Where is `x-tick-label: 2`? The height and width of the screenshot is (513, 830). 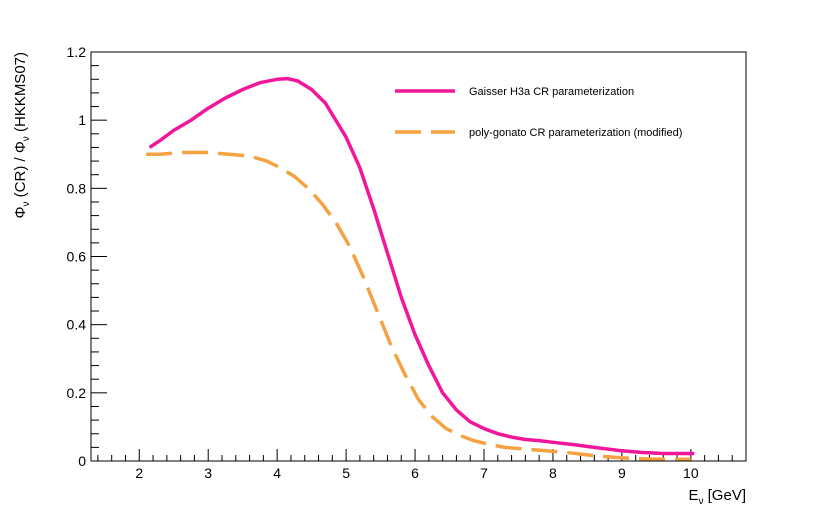 x-tick-label: 2 is located at coordinates (139, 473).